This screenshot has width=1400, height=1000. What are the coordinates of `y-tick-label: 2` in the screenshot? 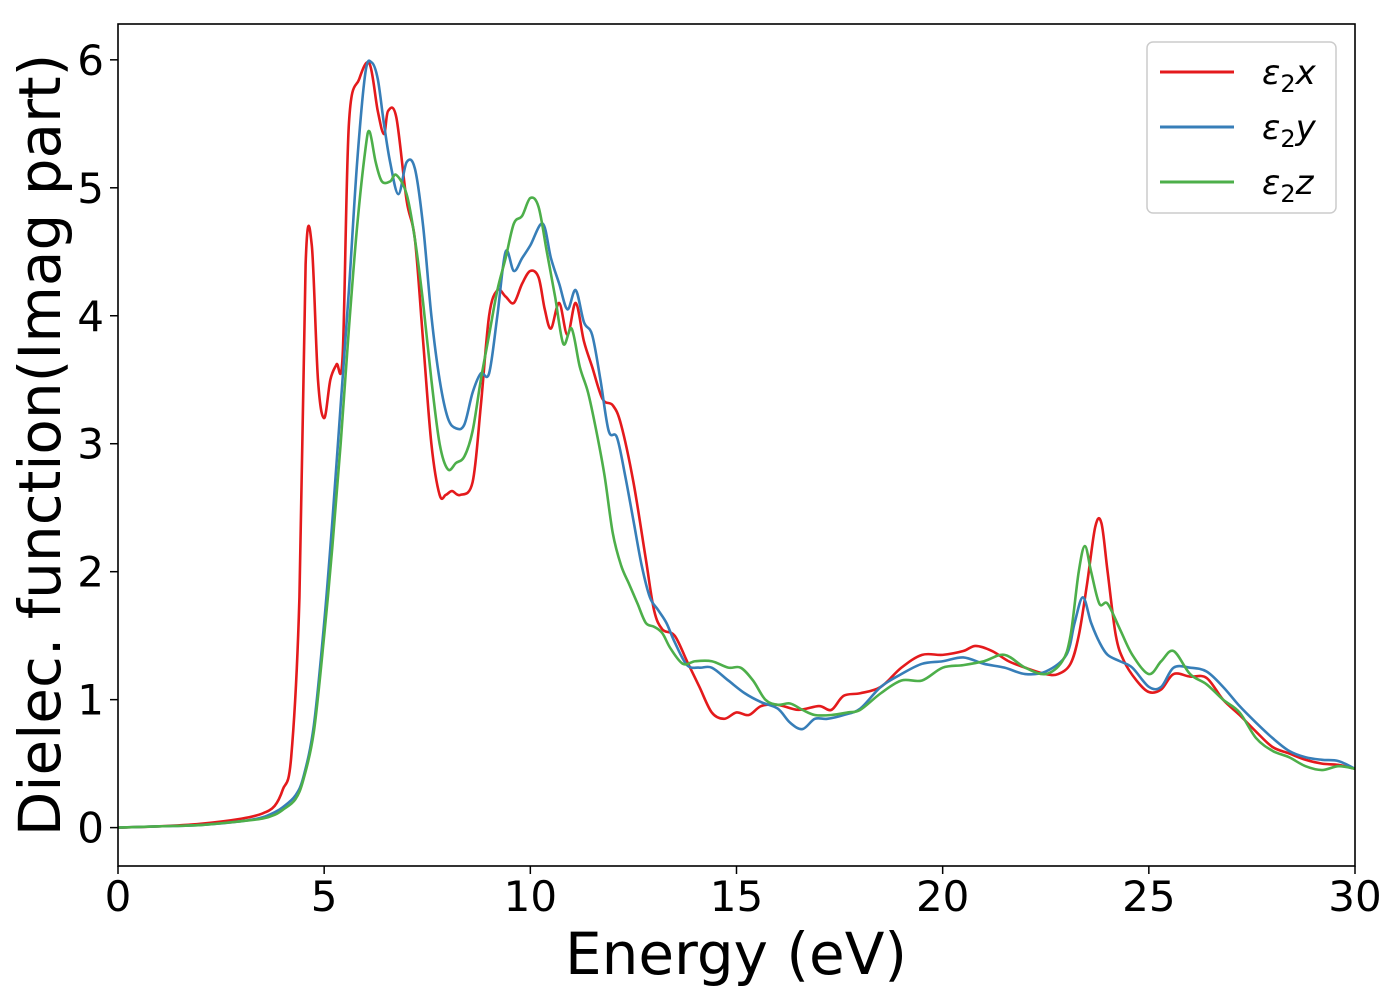 It's located at (90, 572).